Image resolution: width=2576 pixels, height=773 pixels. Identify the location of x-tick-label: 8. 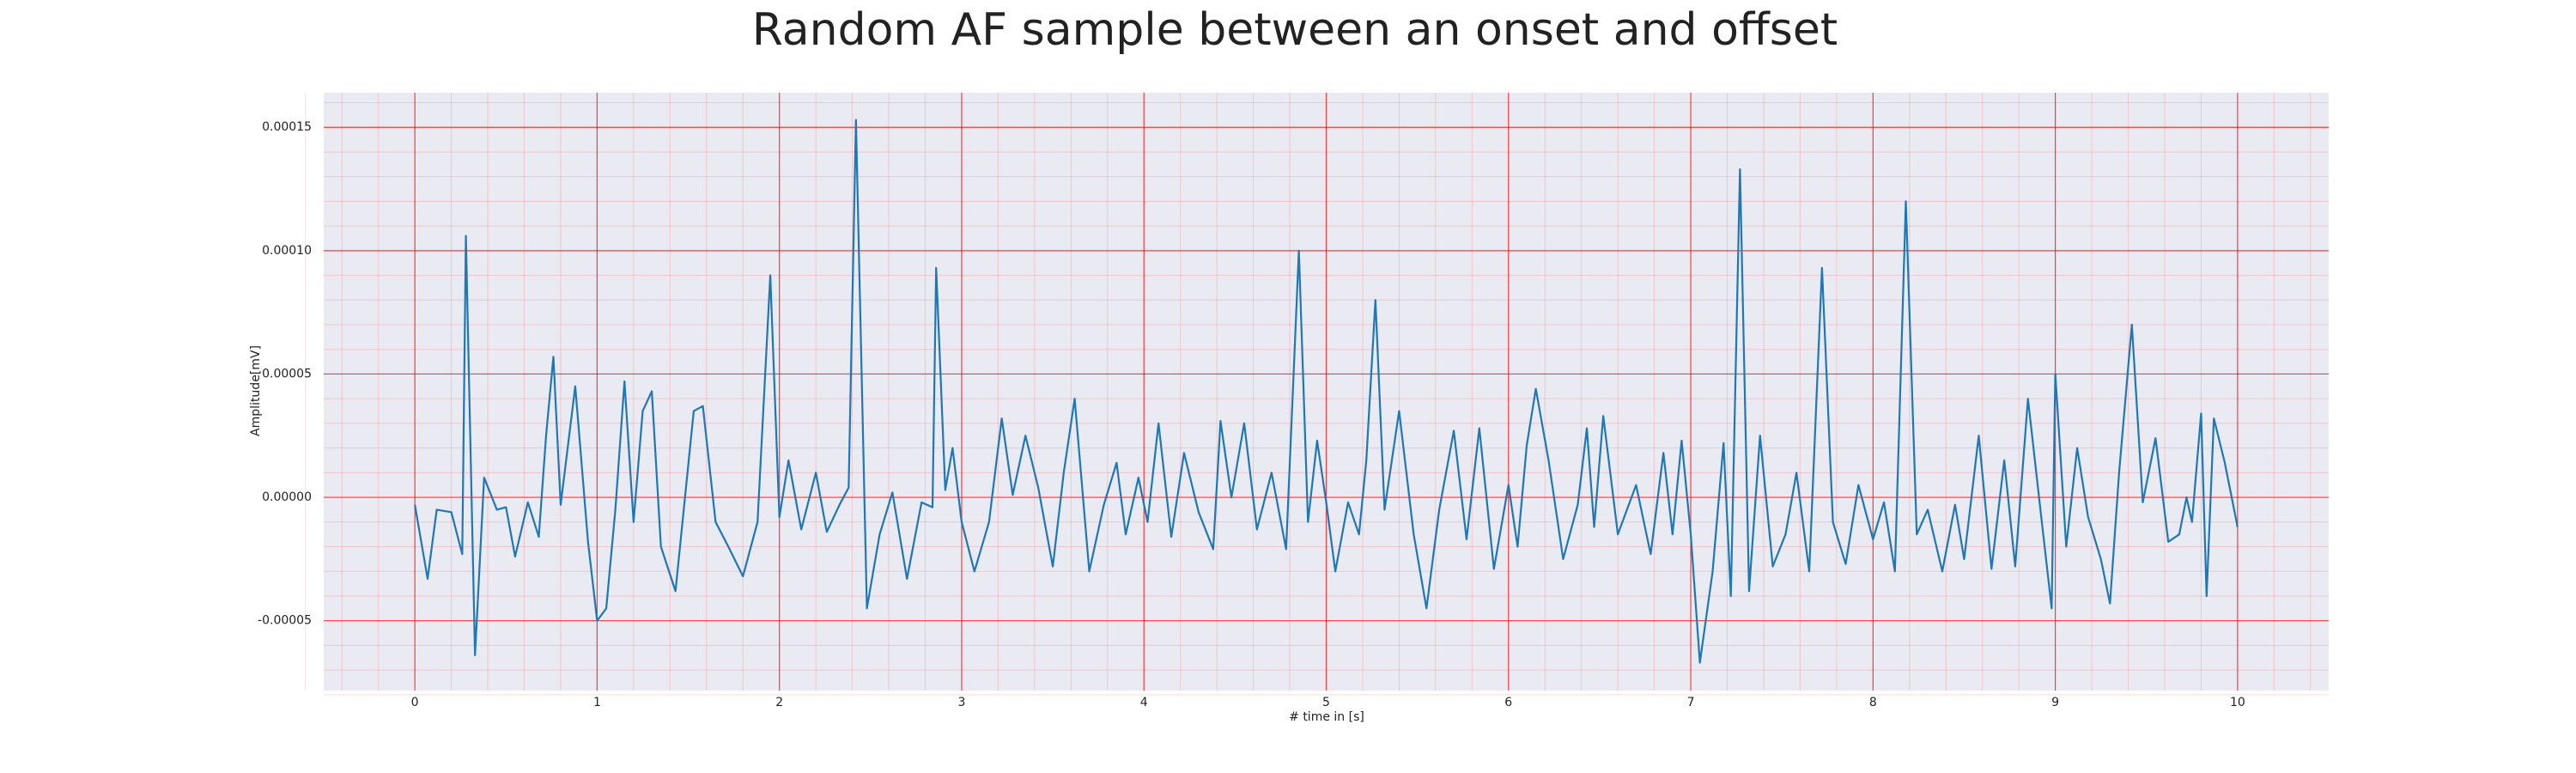
(1873, 702).